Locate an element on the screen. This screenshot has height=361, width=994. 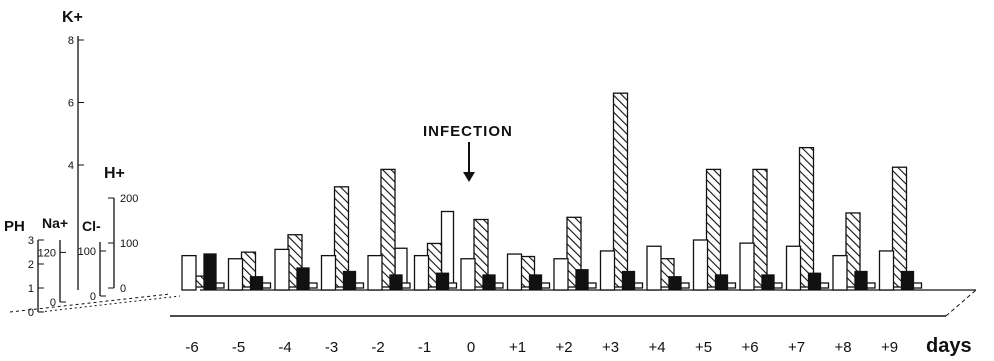
axis-label-k: K+ is located at coordinates (72, 17).